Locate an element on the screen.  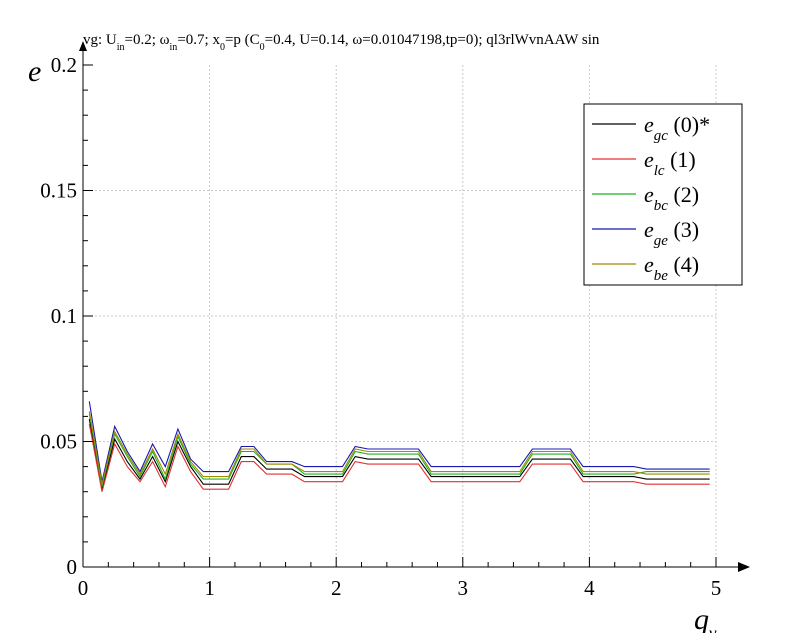
y-tick-label: 0.2 is located at coordinates (64, 65).